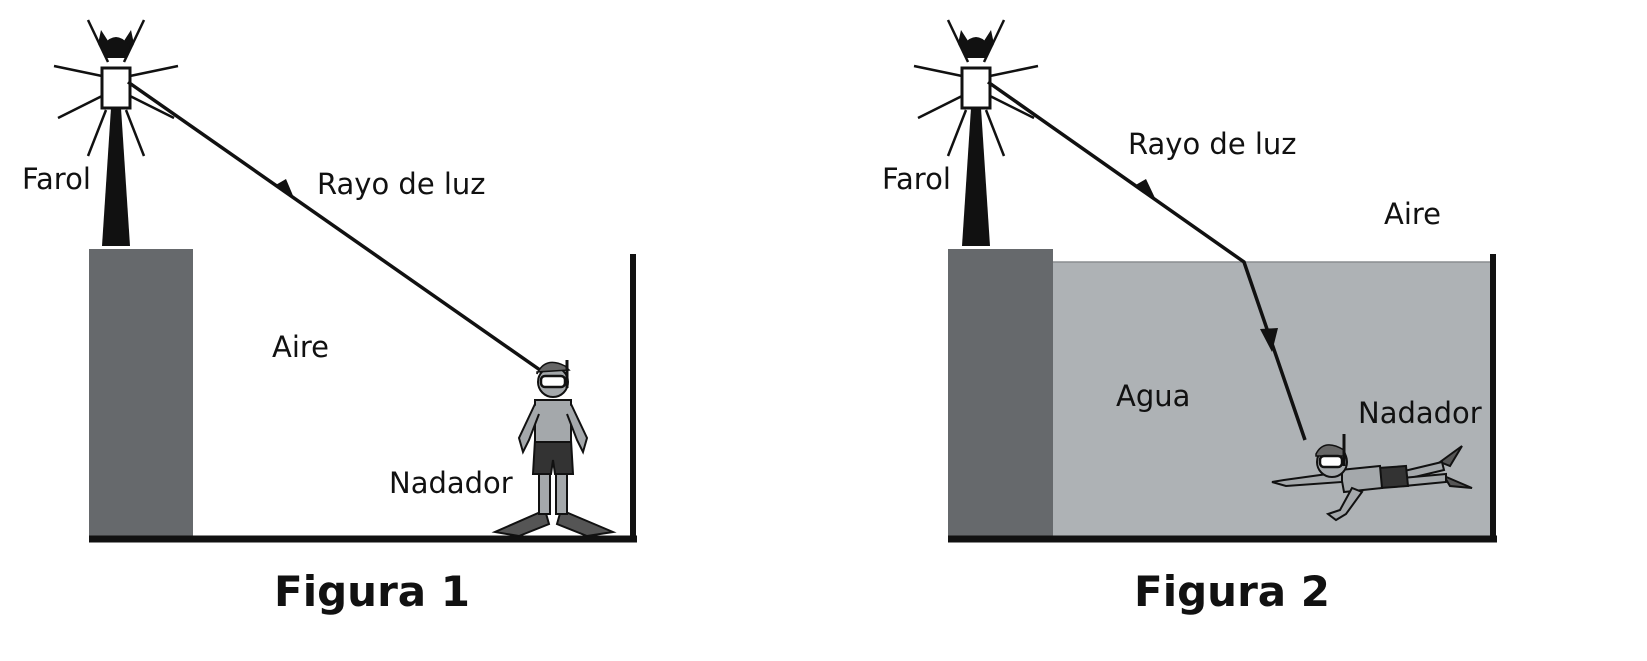 Image resolution: width=1647 pixels, height=661 pixels. Describe the element at coordinates (372, 591) in the screenshot. I see `figure-1-caption: Figura 1` at that location.